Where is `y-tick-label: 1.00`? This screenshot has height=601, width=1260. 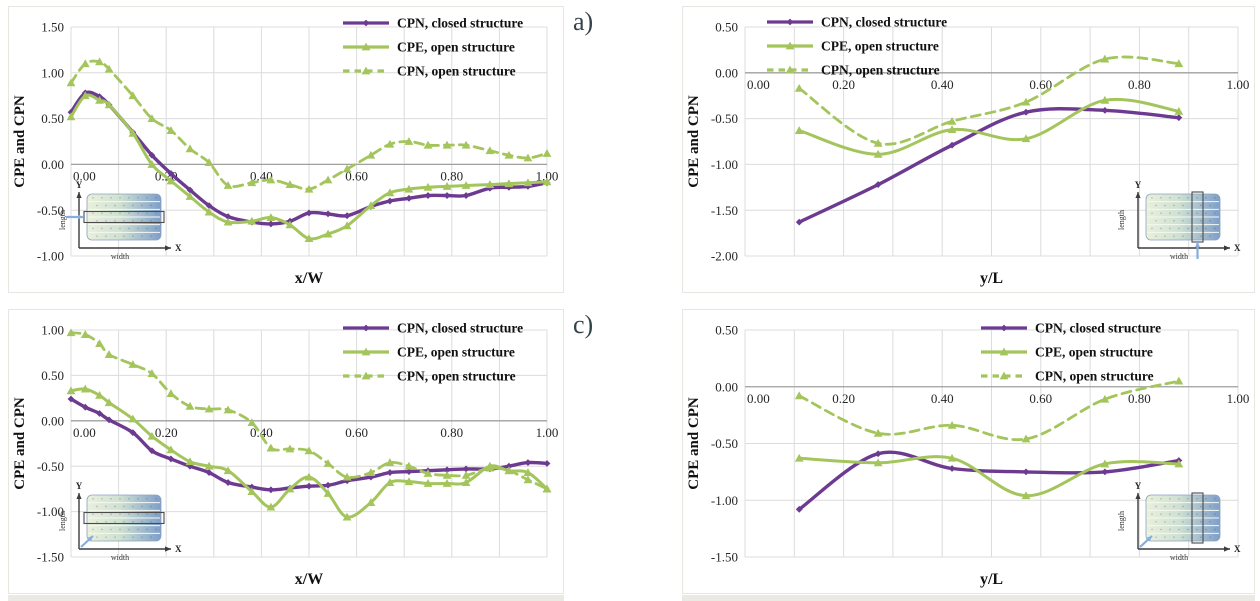
y-tick-label: 1.00 is located at coordinates (52, 72).